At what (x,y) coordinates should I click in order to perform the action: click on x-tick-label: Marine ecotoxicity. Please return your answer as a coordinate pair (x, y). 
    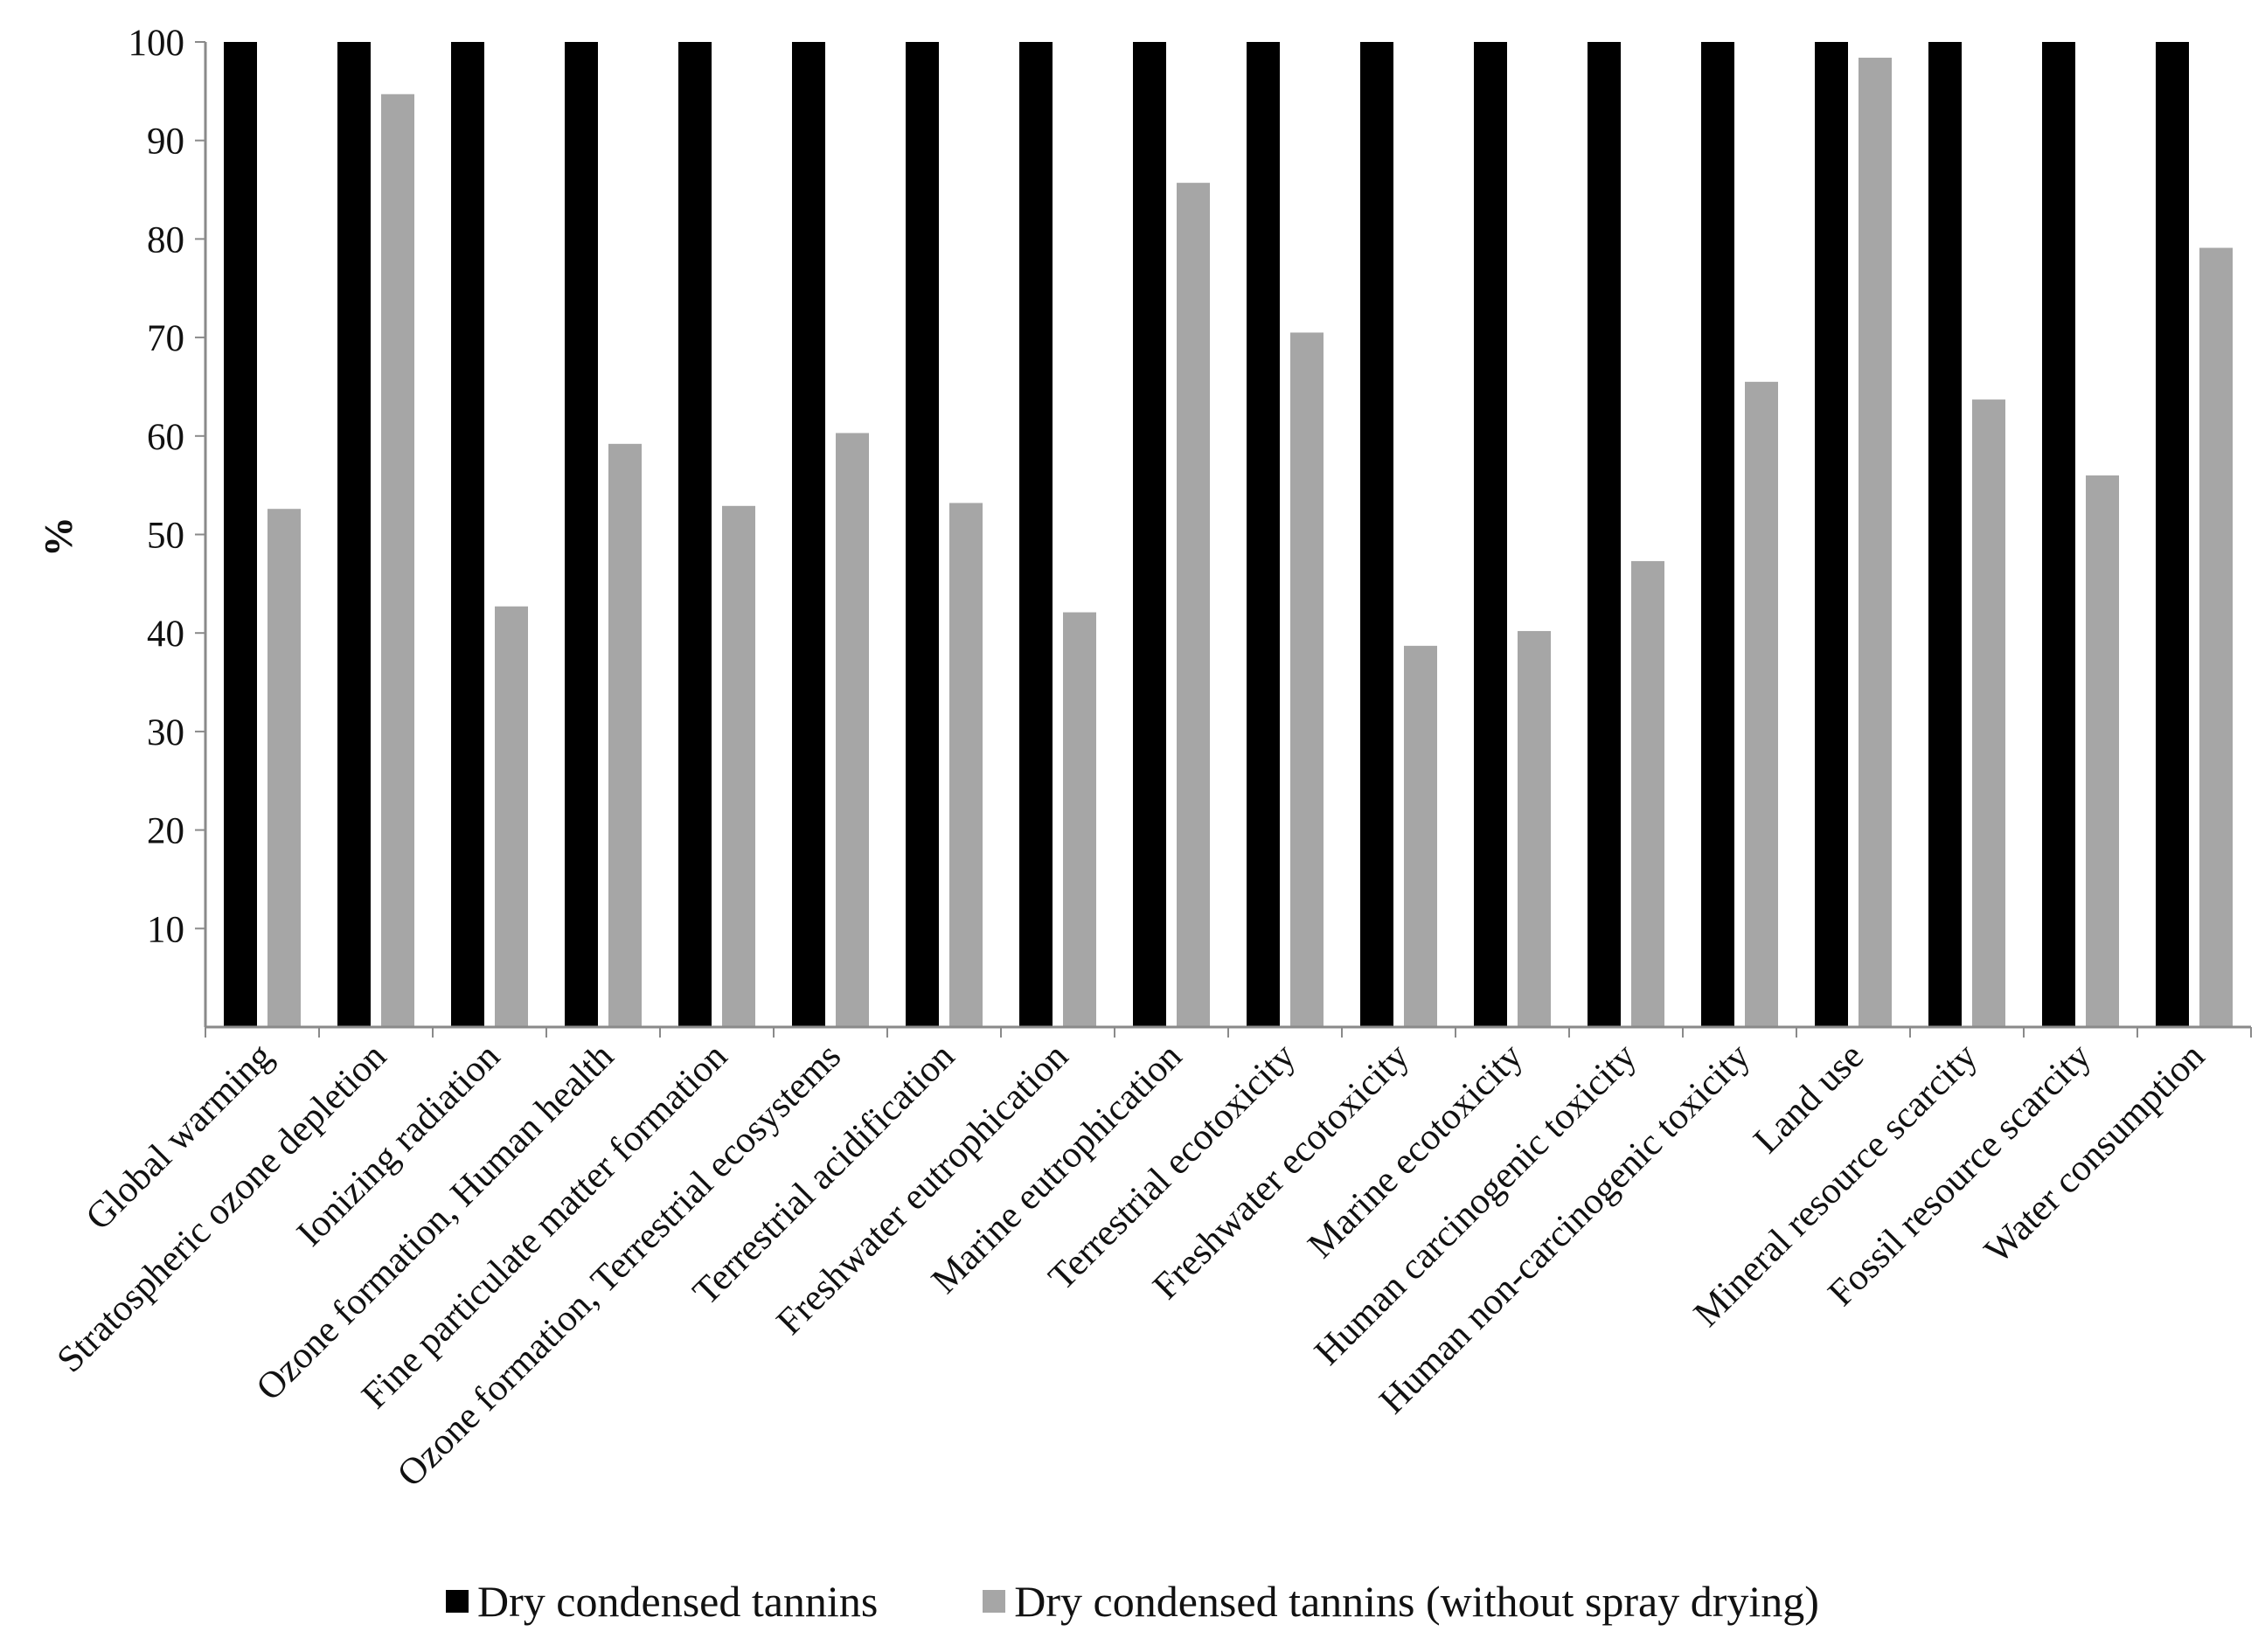
    Looking at the image, I should click on (1415, 1150).